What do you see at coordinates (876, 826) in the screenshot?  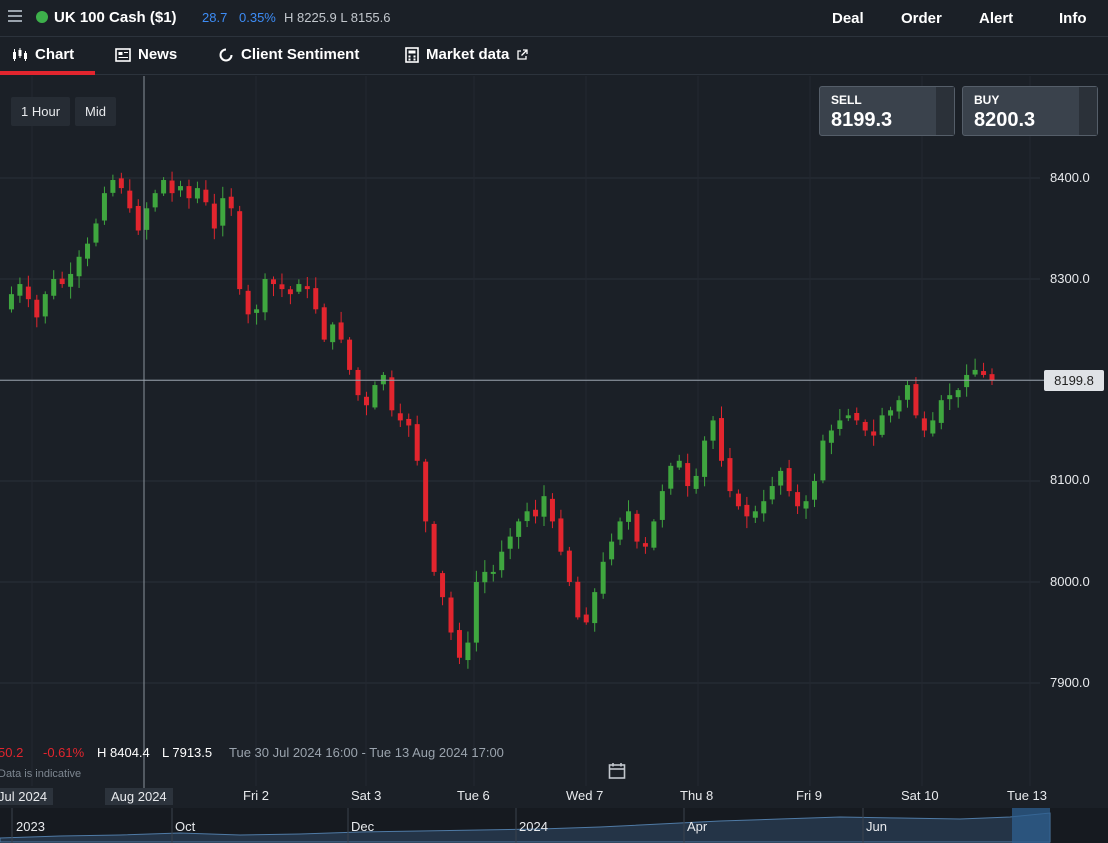 I see `navigator-label: Jun` at bounding box center [876, 826].